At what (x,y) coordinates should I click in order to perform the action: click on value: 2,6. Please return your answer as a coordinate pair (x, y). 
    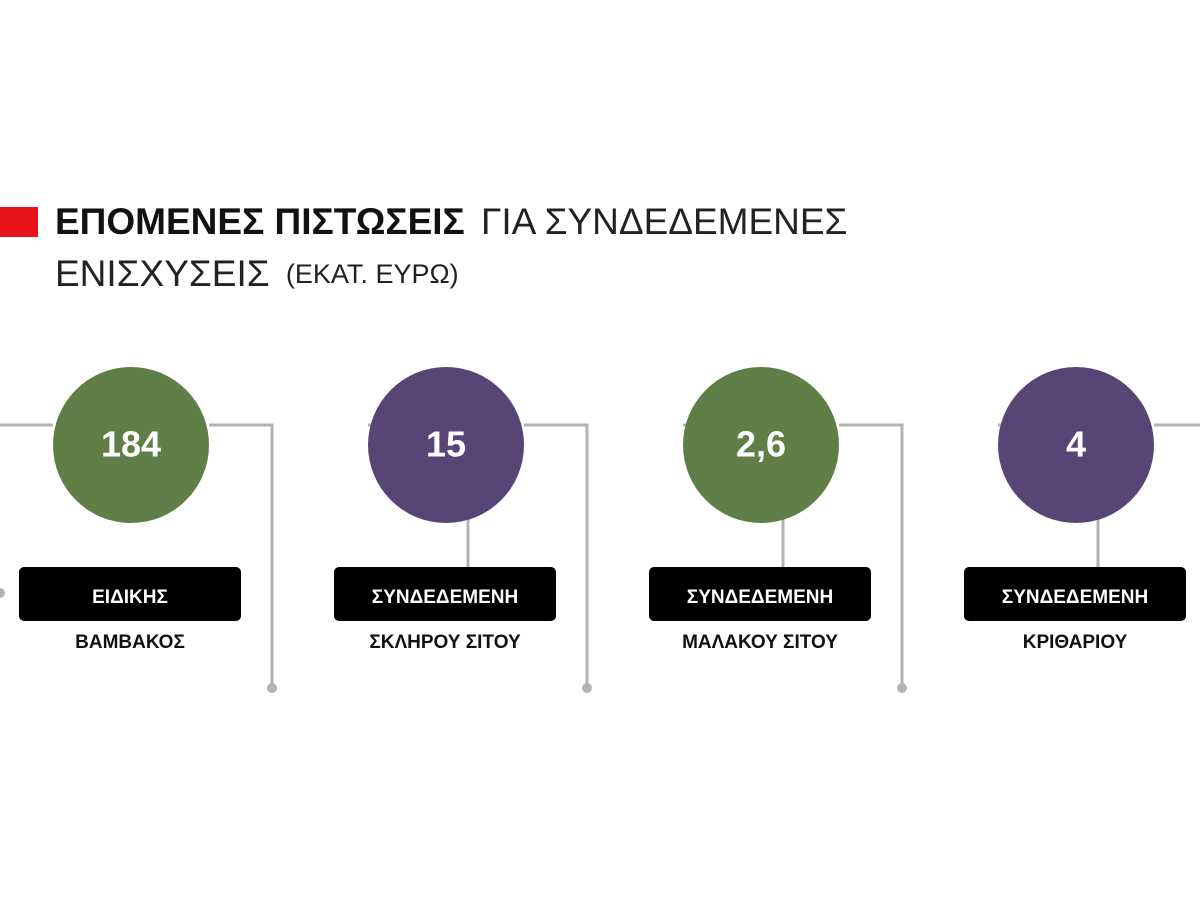
    Looking at the image, I should click on (761, 444).